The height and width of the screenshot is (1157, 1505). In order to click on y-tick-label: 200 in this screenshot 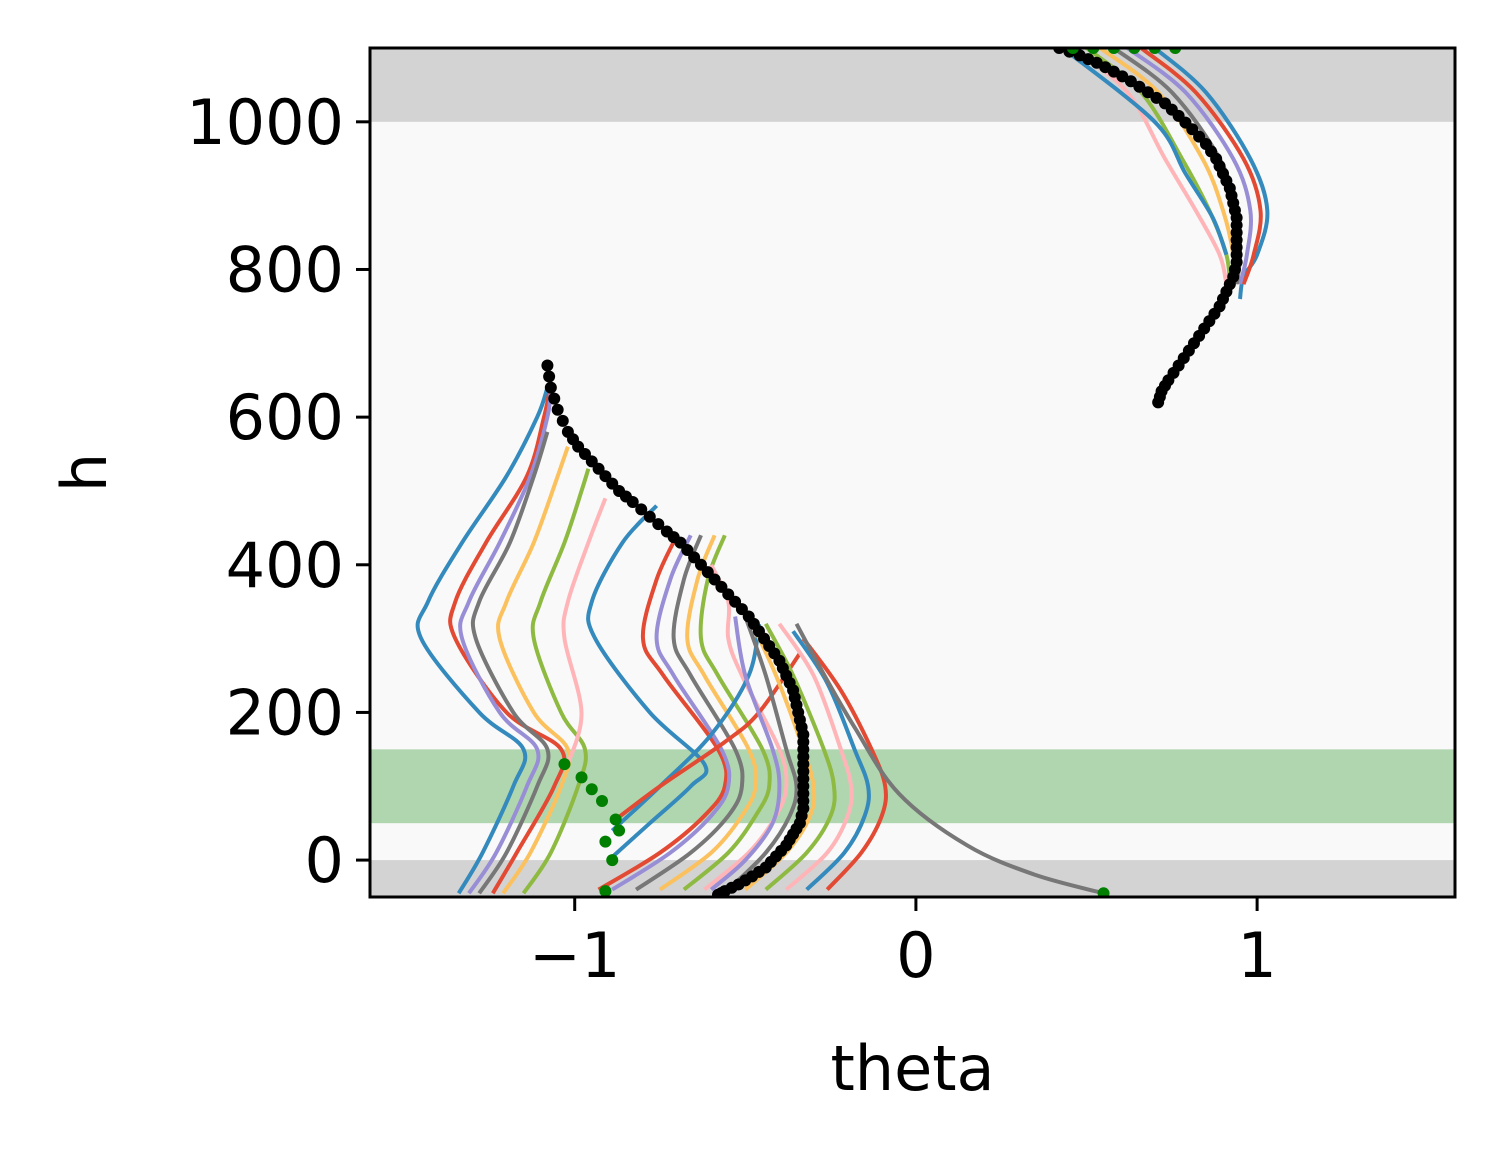, I will do `click(285, 712)`.